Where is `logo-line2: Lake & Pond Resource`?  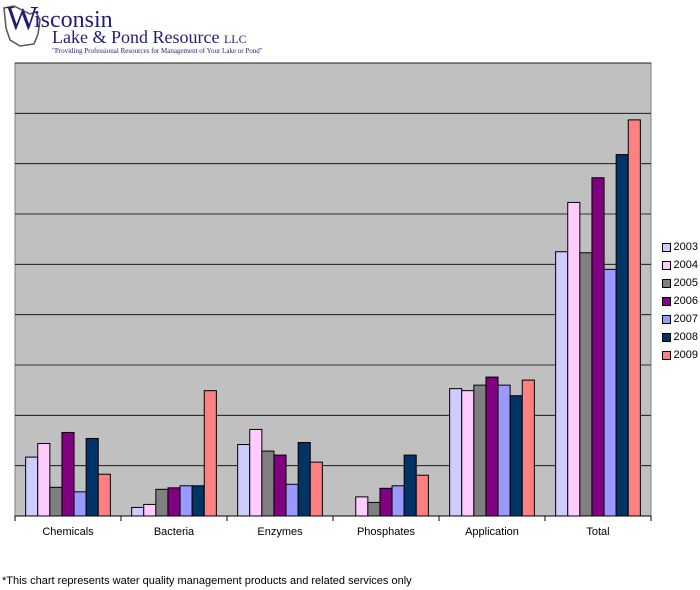
logo-line2: Lake & Pond Resource is located at coordinates (136, 37).